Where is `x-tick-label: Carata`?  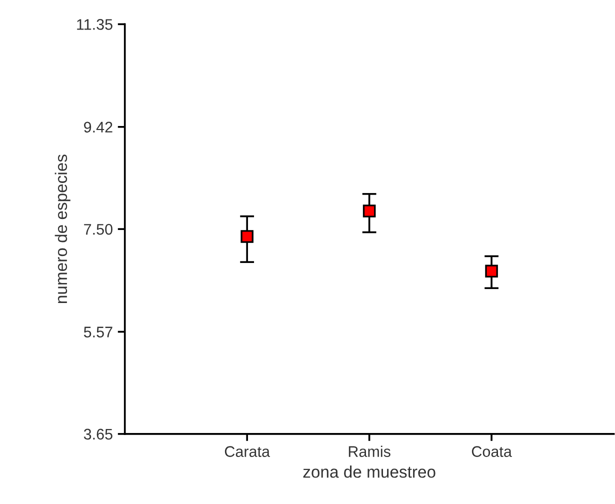
x-tick-label: Carata is located at coordinates (247, 451).